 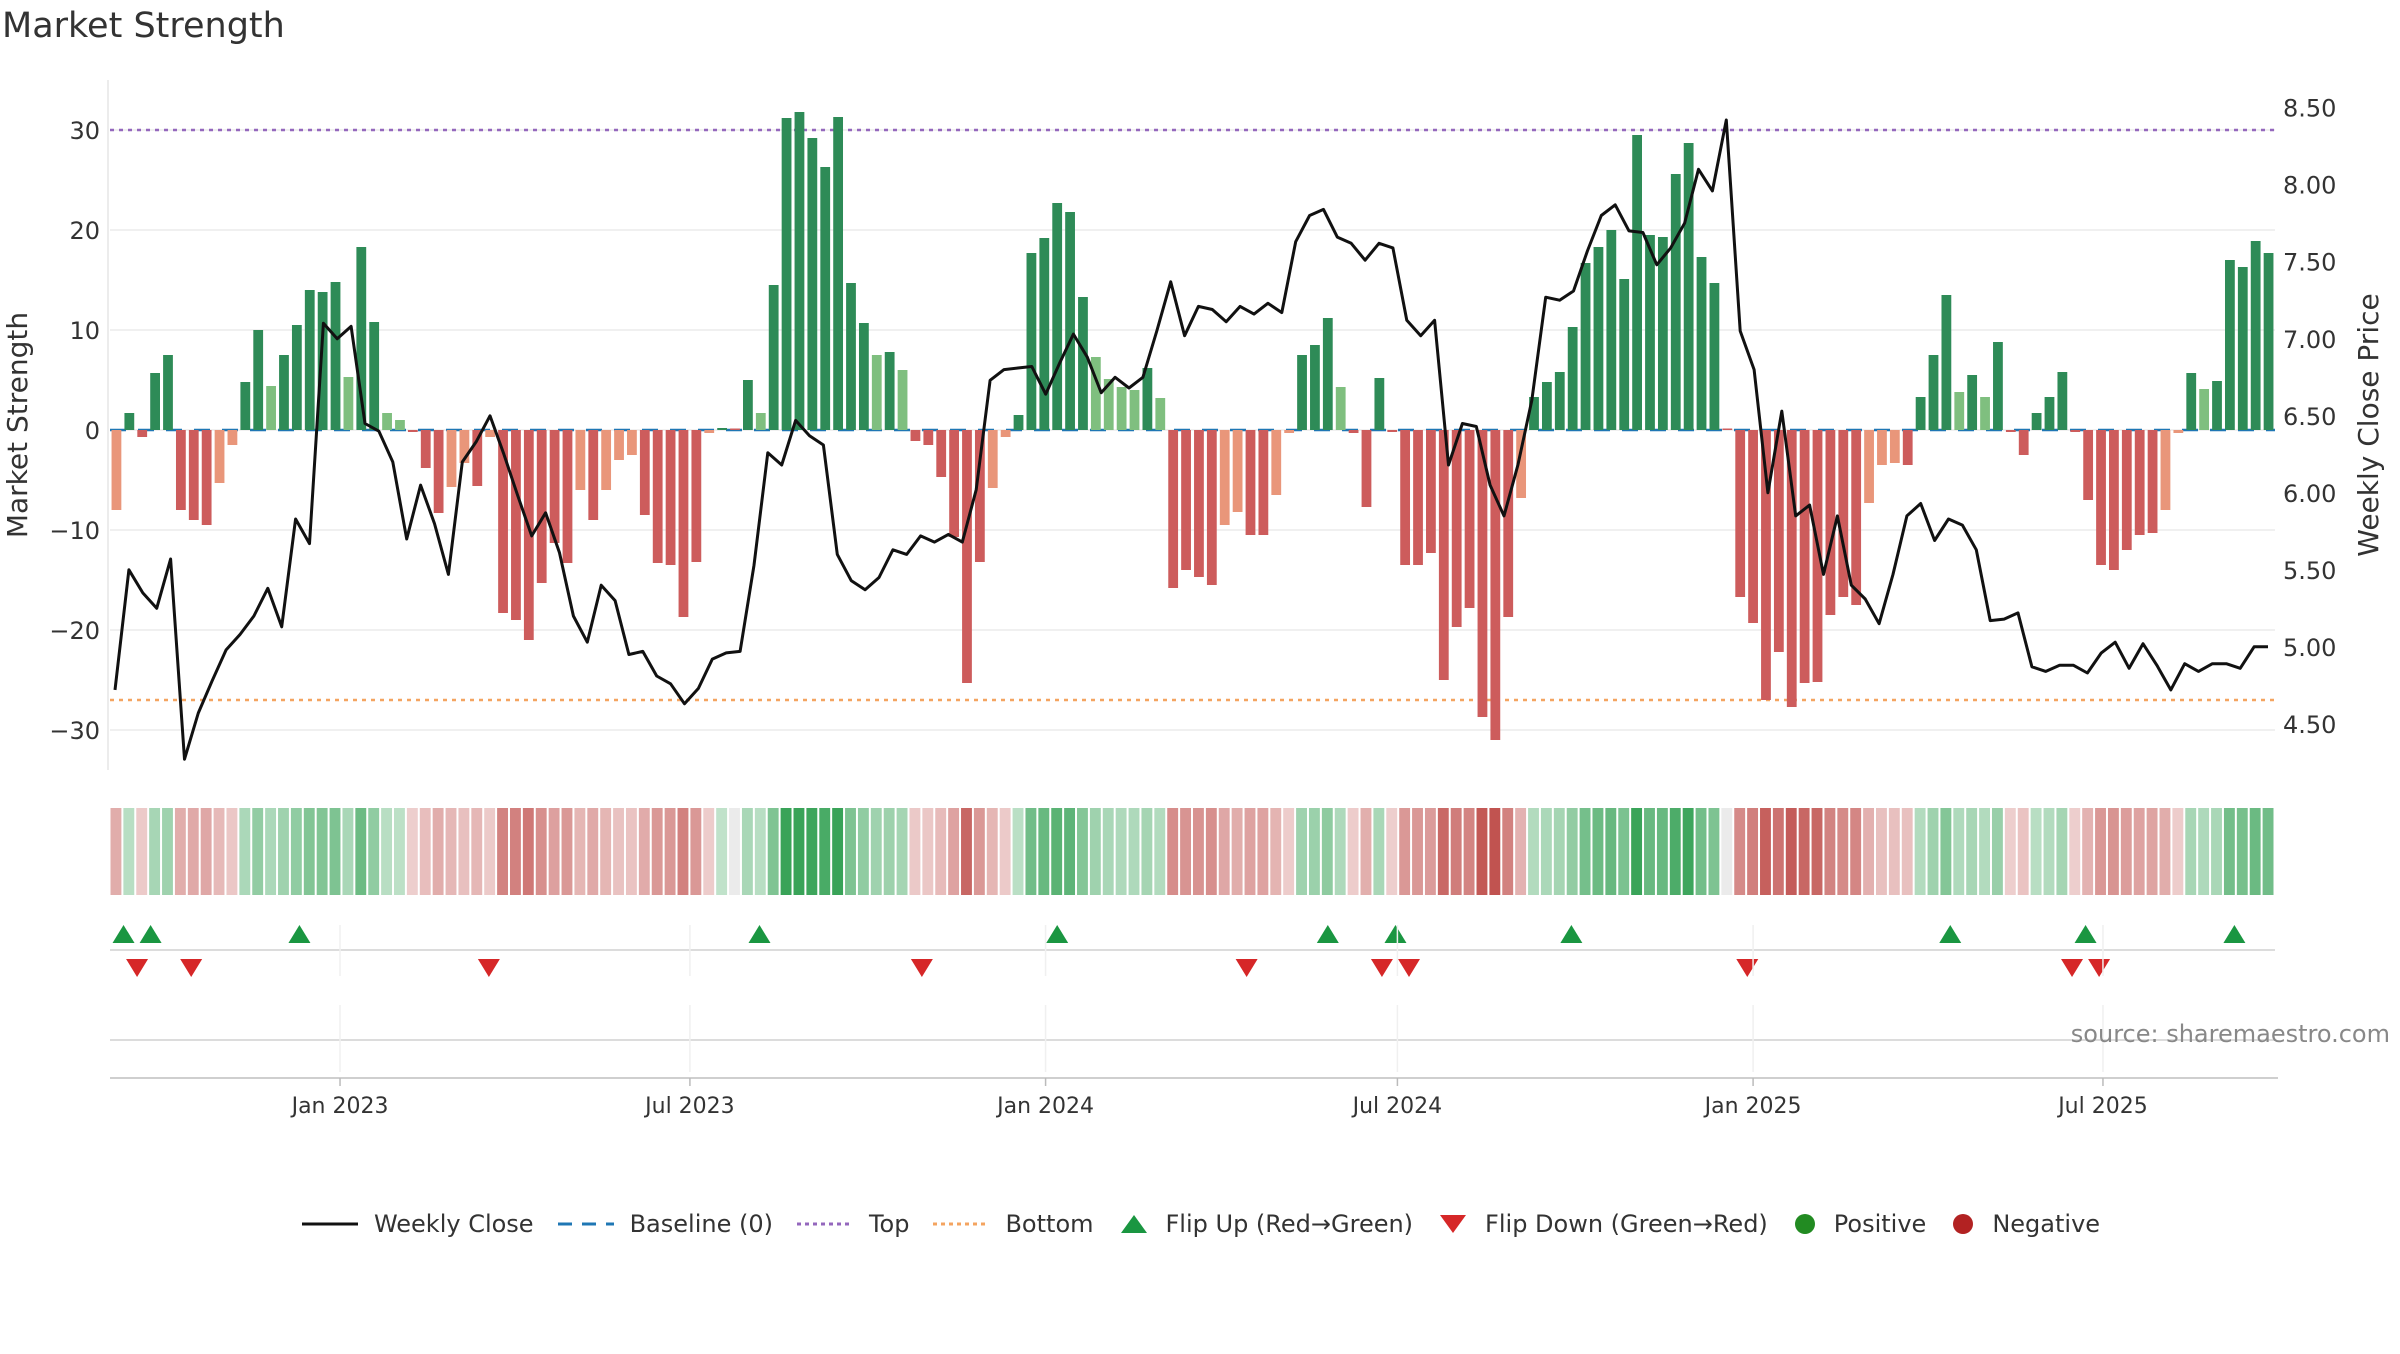 I want to click on y2-tick-label: 5.50, so click(x=2309, y=571).